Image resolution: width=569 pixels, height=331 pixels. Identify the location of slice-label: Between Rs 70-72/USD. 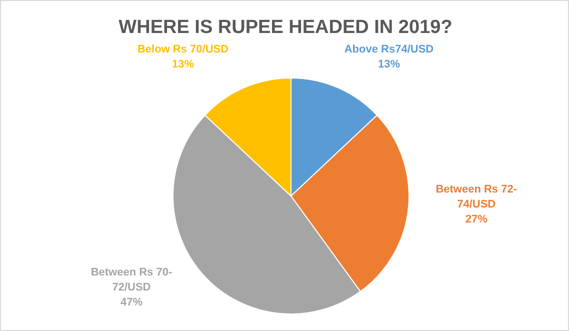
(131, 280).